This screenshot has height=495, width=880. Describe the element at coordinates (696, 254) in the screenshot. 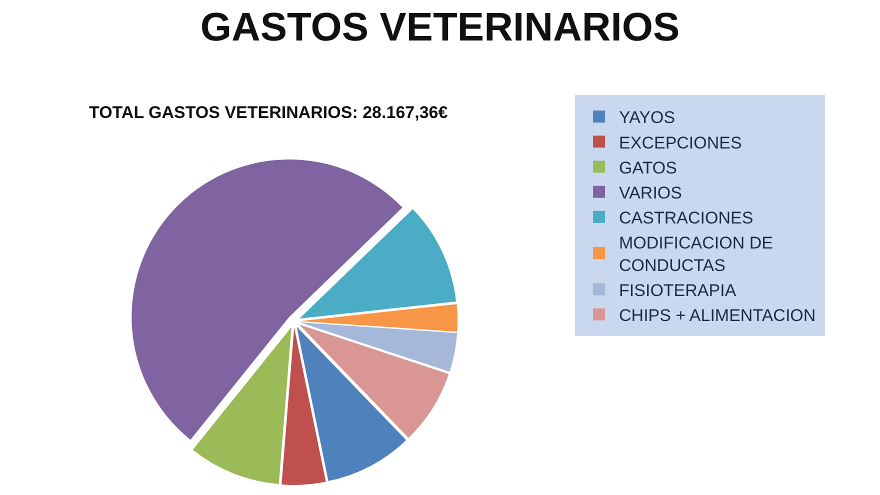

I see `legend-label: MODIFICACION DE CONDUCTAS` at that location.